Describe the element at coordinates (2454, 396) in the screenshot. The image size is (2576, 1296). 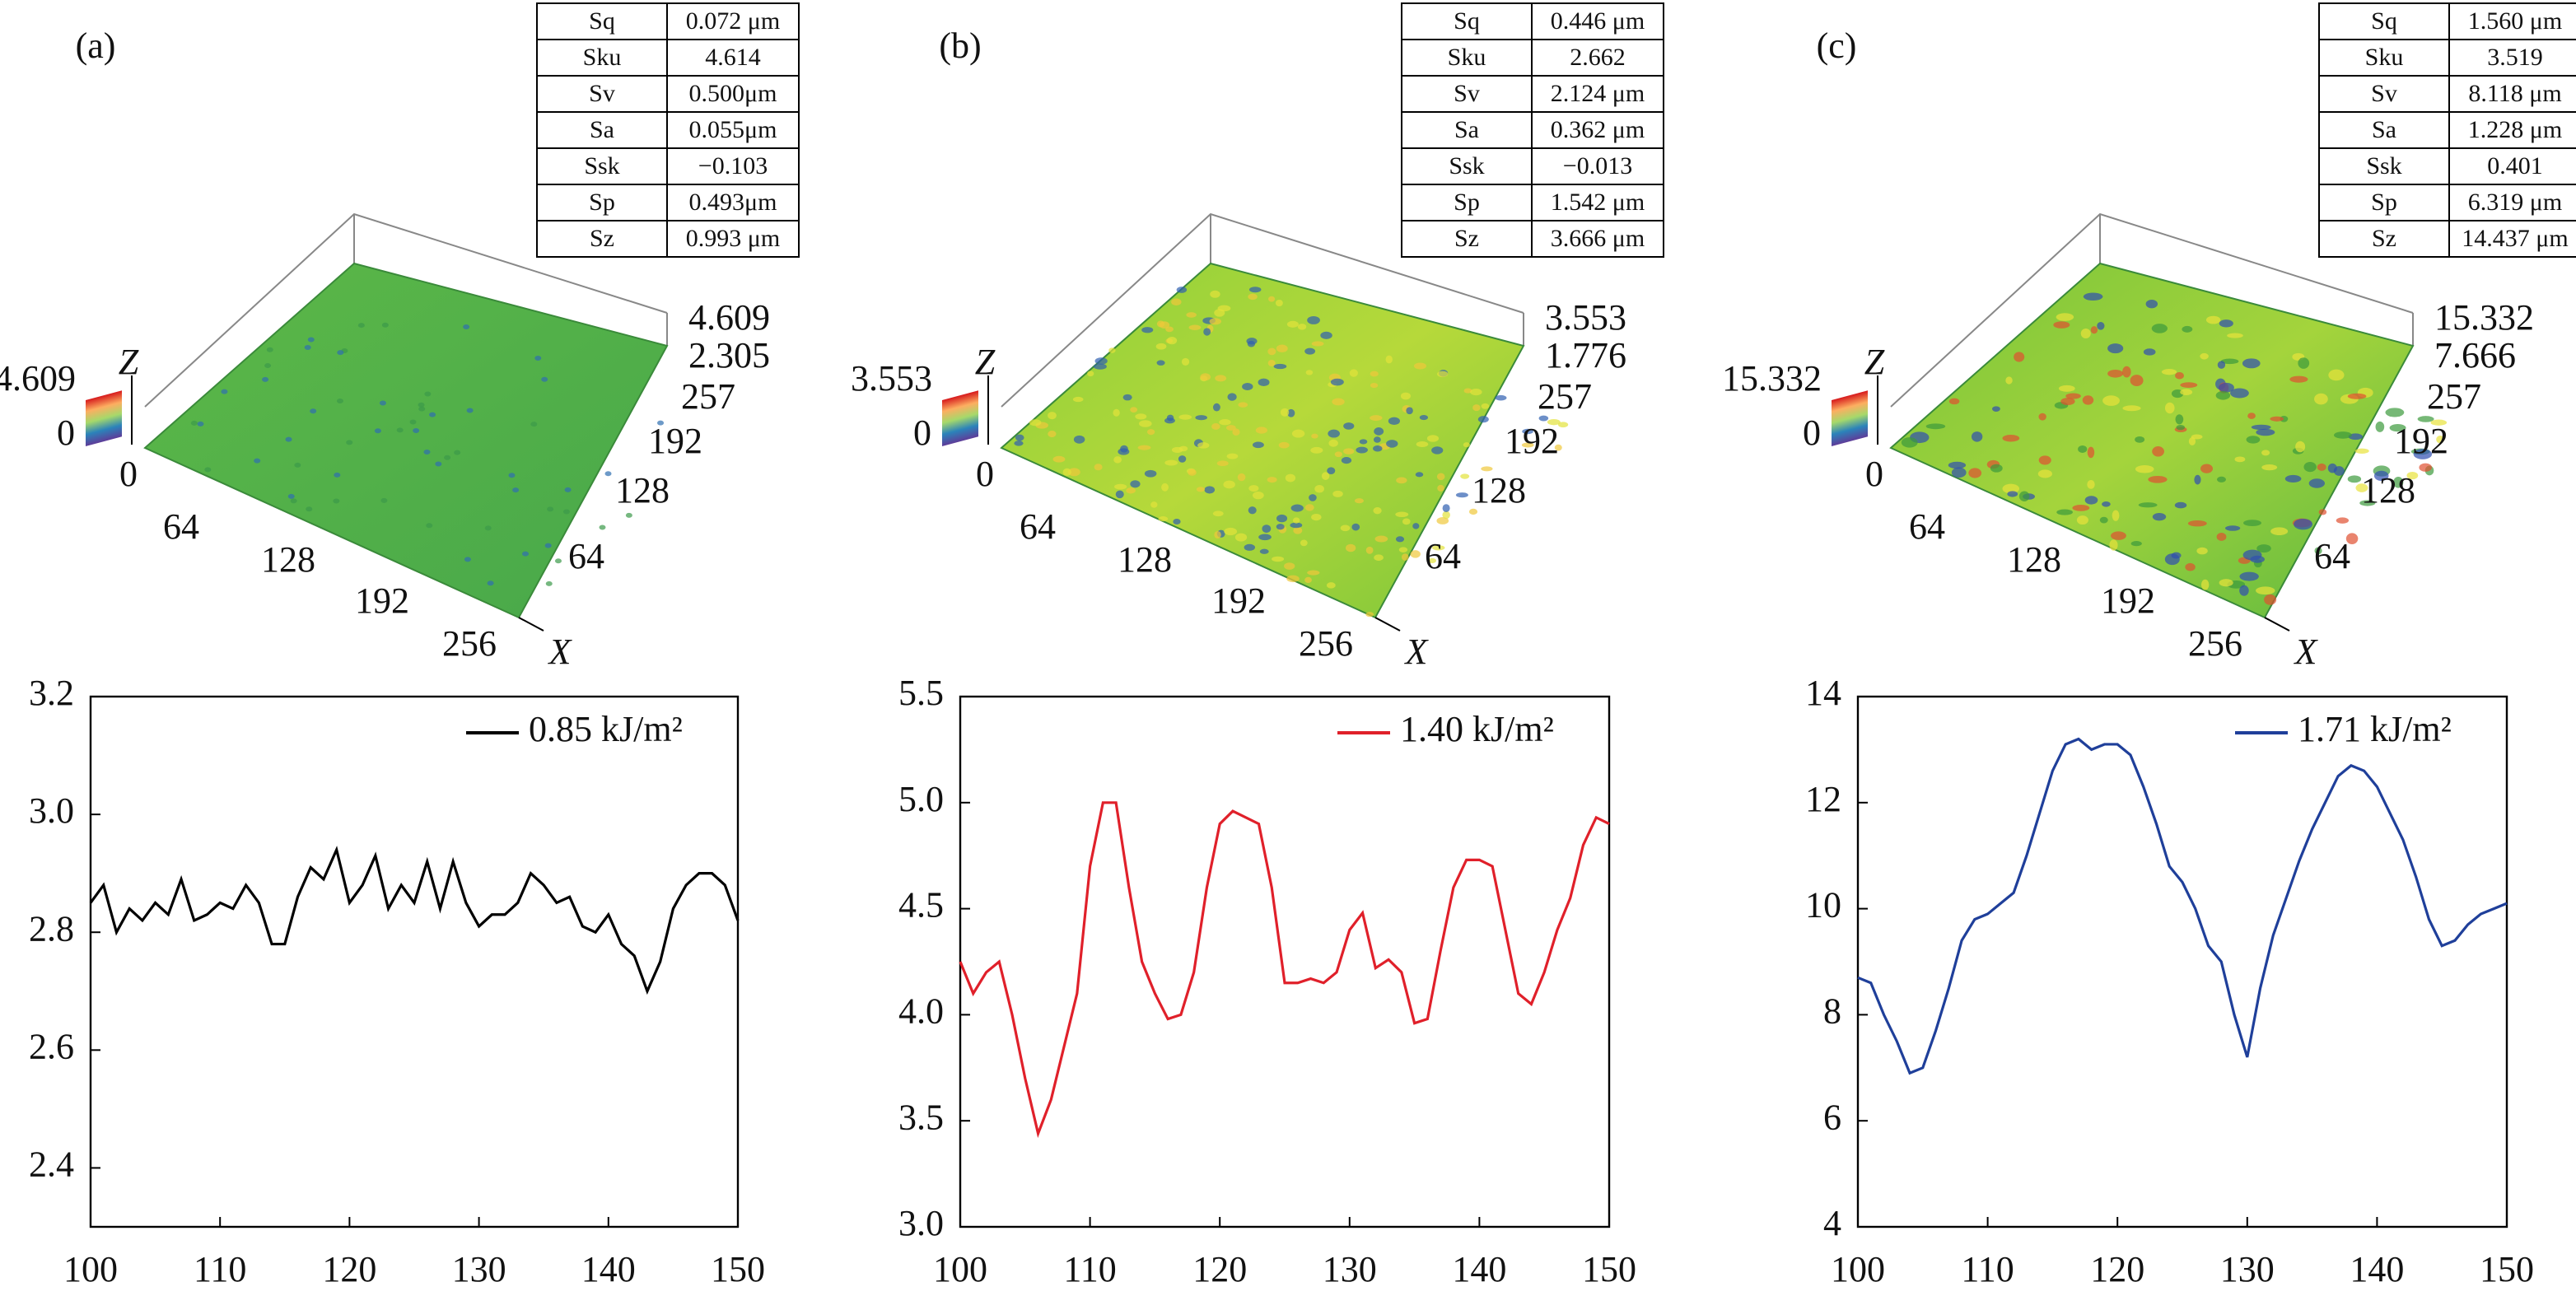
I see `y-tick-label: 257` at that location.